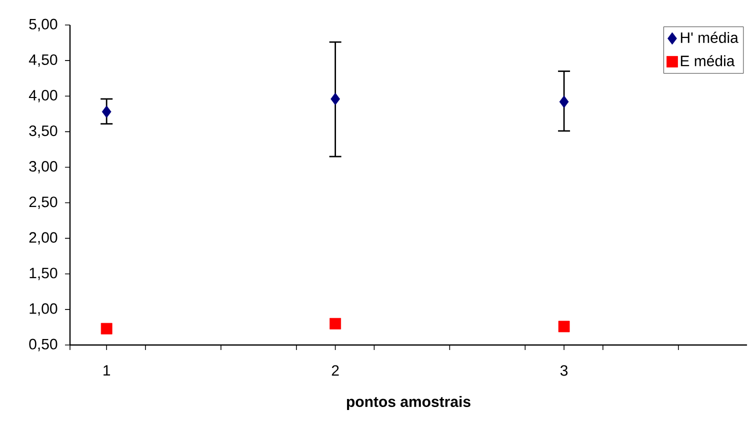 The width and height of the screenshot is (748, 431). What do you see at coordinates (43, 96) in the screenshot?
I see `y-tick-label: 4,00` at bounding box center [43, 96].